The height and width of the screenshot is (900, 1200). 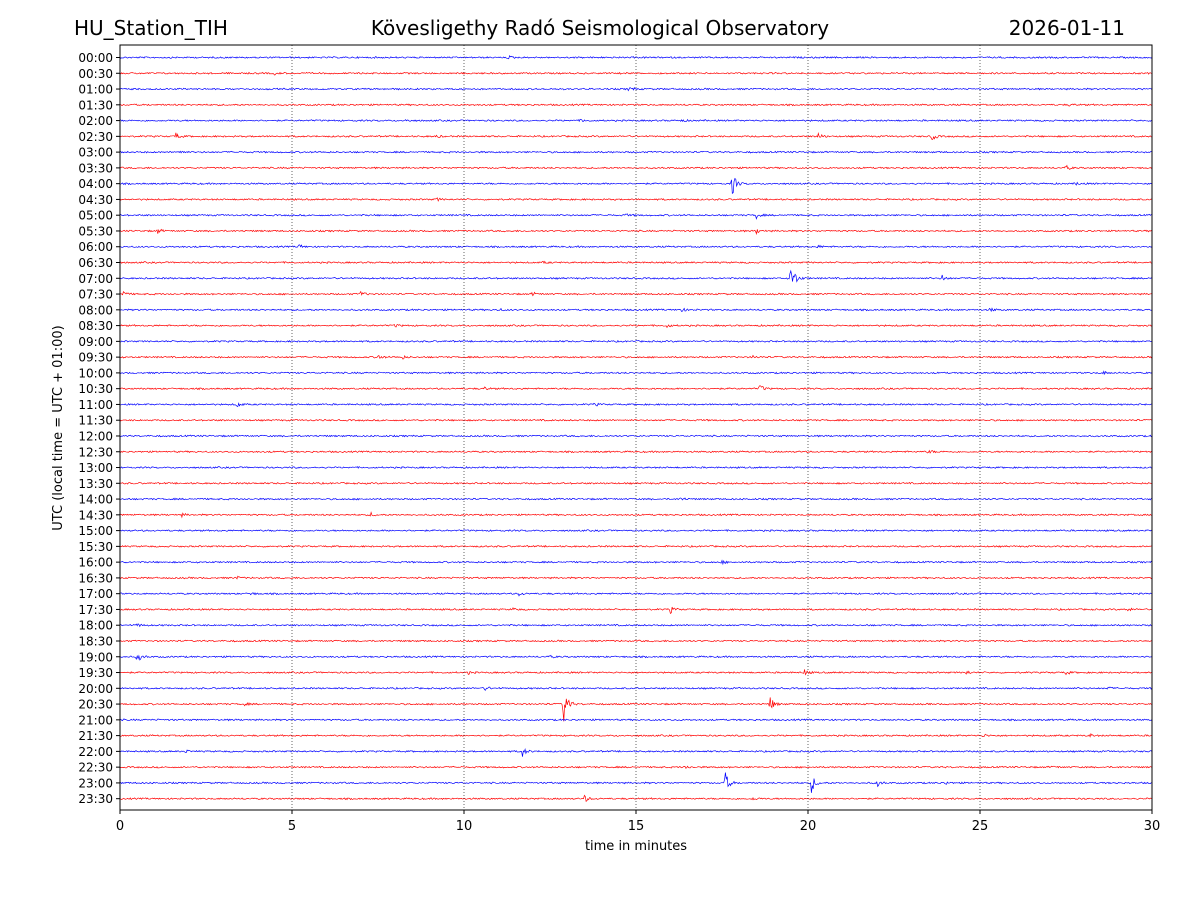 What do you see at coordinates (95, 358) in the screenshot?
I see `y-tick-label: 09:30` at bounding box center [95, 358].